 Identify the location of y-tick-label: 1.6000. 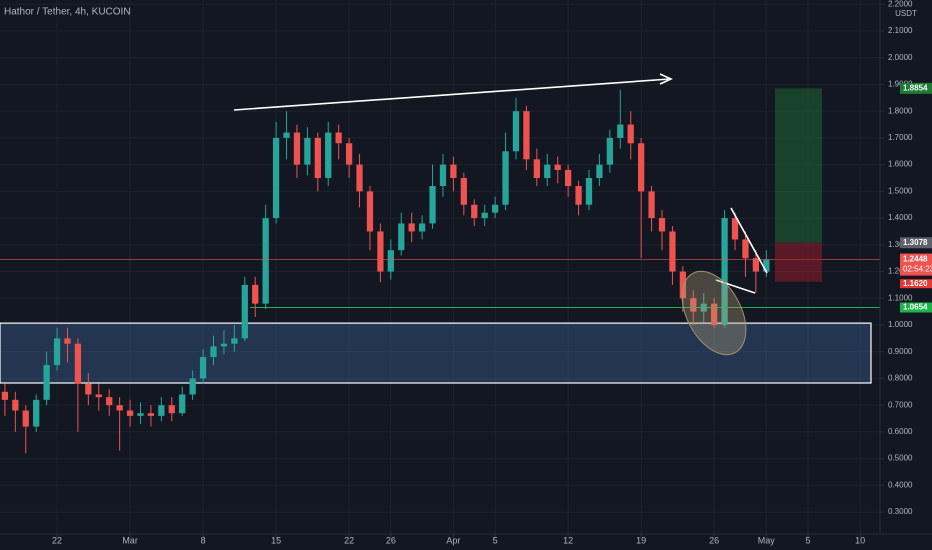
(900, 164).